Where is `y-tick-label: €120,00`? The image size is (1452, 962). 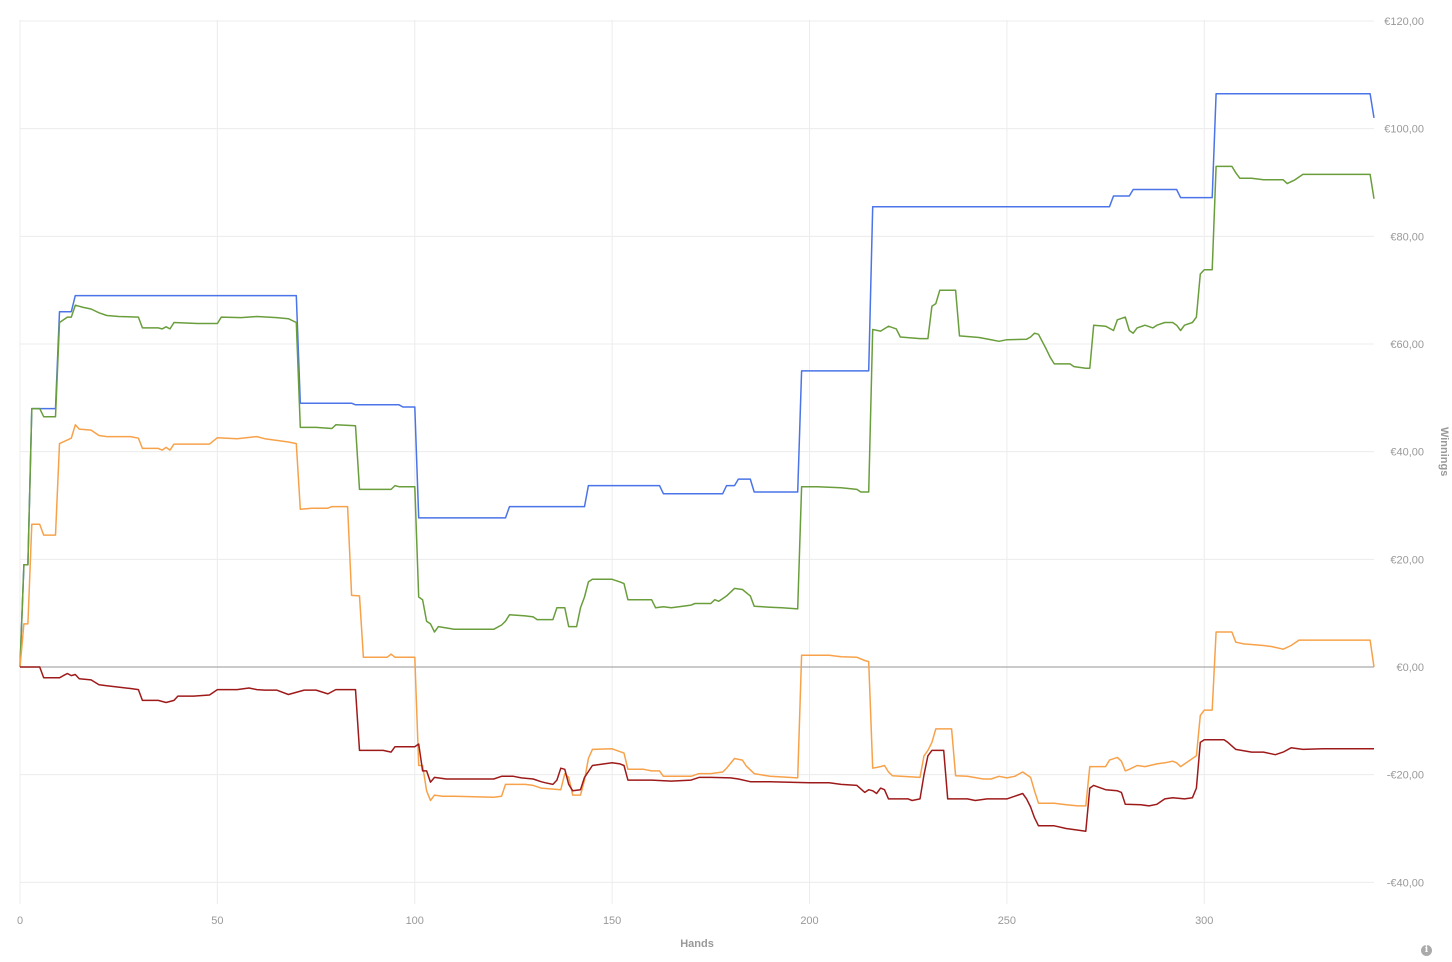
y-tick-label: €120,00 is located at coordinates (1404, 22).